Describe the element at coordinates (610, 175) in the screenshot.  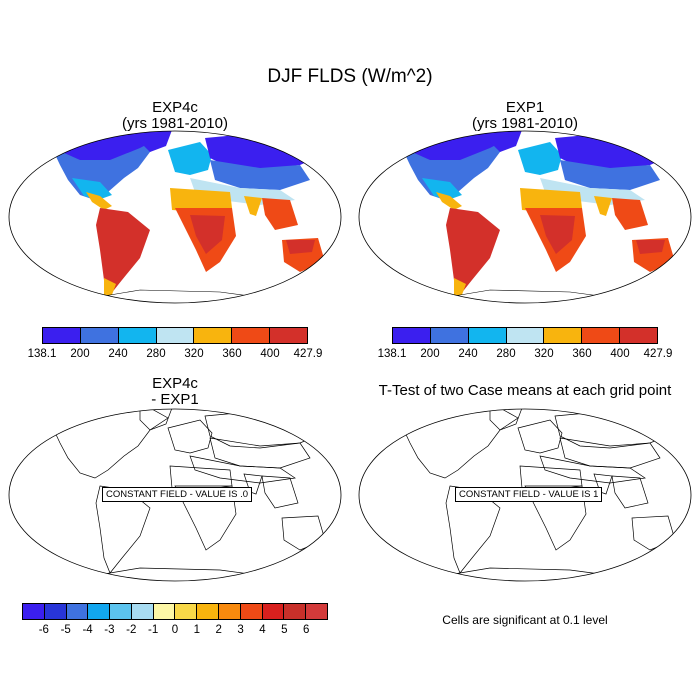
I see `asia-mid` at that location.